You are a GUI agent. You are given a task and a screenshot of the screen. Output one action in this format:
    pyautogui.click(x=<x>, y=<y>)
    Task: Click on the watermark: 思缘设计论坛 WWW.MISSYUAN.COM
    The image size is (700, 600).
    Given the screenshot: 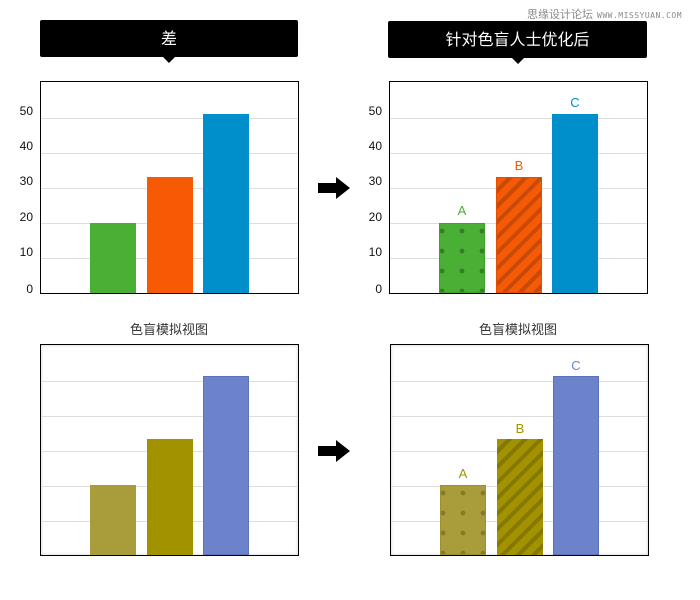 What is the action you would take?
    pyautogui.click(x=604, y=14)
    